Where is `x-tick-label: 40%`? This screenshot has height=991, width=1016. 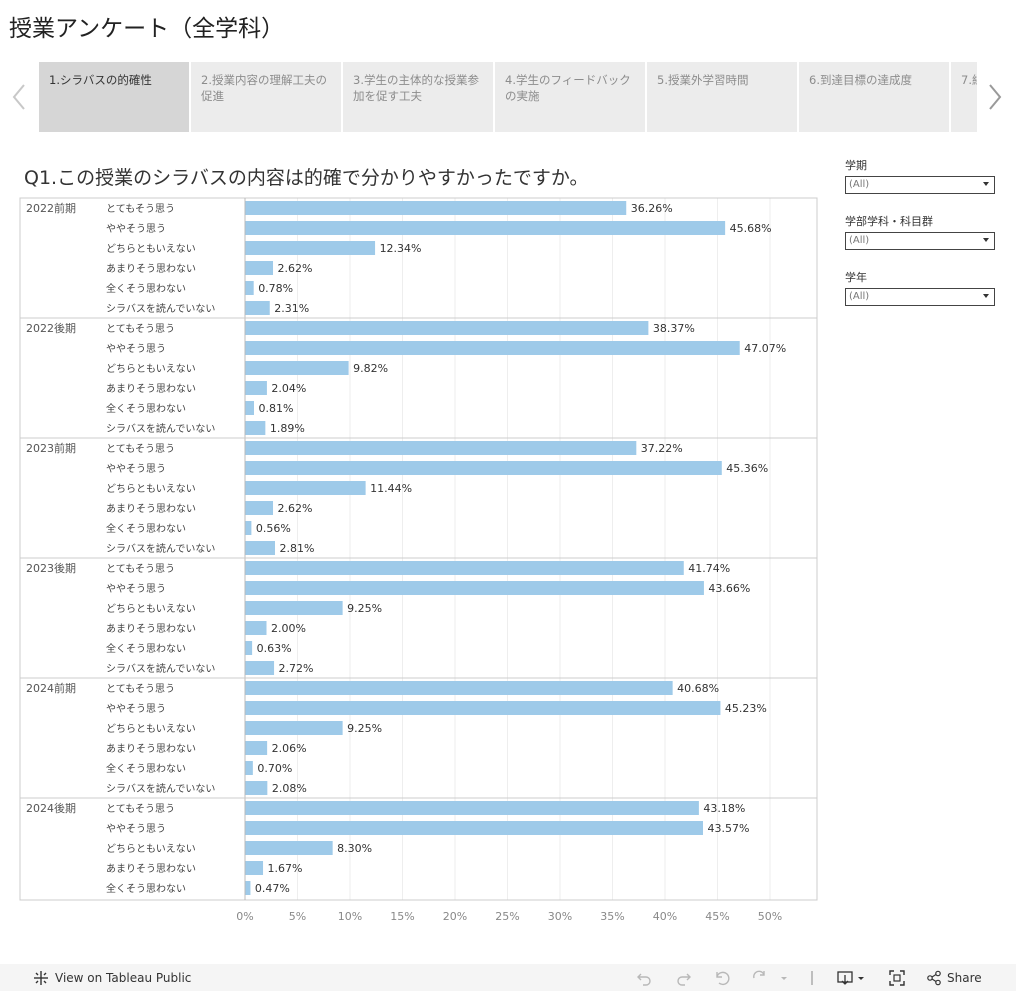 x-tick-label: 40% is located at coordinates (665, 916).